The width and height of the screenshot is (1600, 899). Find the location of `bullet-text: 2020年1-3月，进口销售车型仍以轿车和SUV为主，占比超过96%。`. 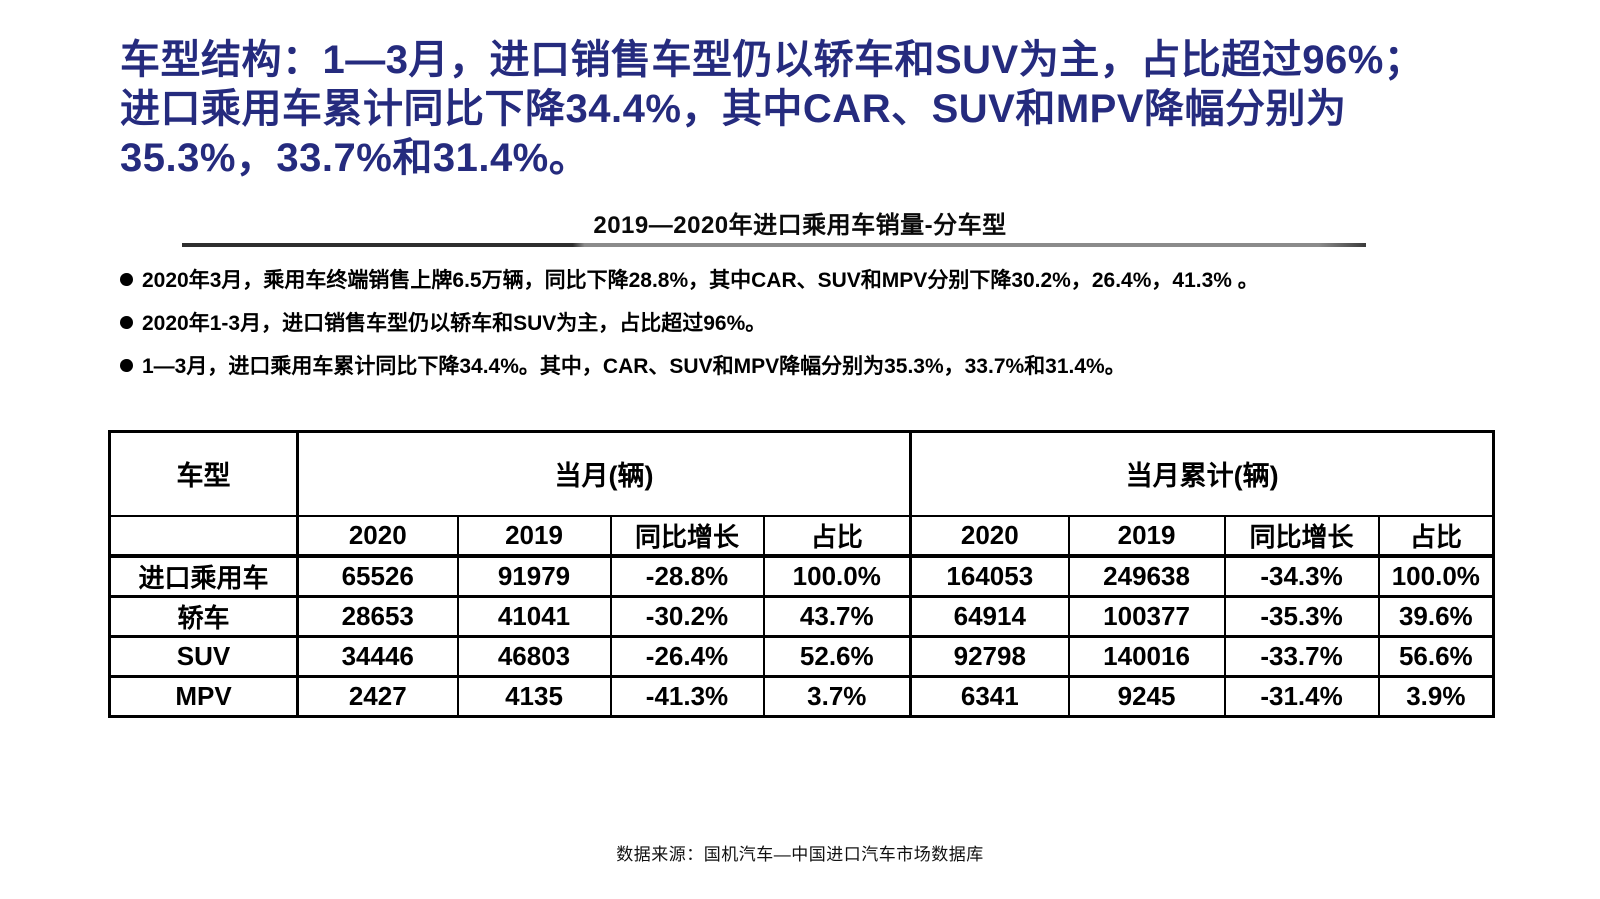

bullet-text: 2020年1-3月，进口销售车型仍以轿车和SUV为主，占比超过96%。 is located at coordinates (454, 323).